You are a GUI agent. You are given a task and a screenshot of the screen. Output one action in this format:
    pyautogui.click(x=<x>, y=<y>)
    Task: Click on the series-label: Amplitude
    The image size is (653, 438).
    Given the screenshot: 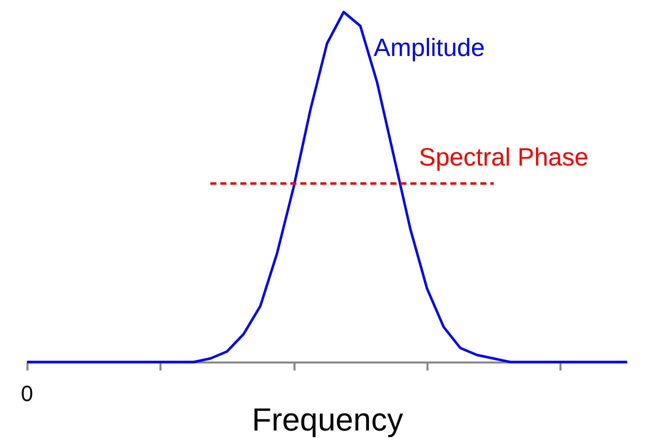 What is the action you would take?
    pyautogui.click(x=429, y=48)
    